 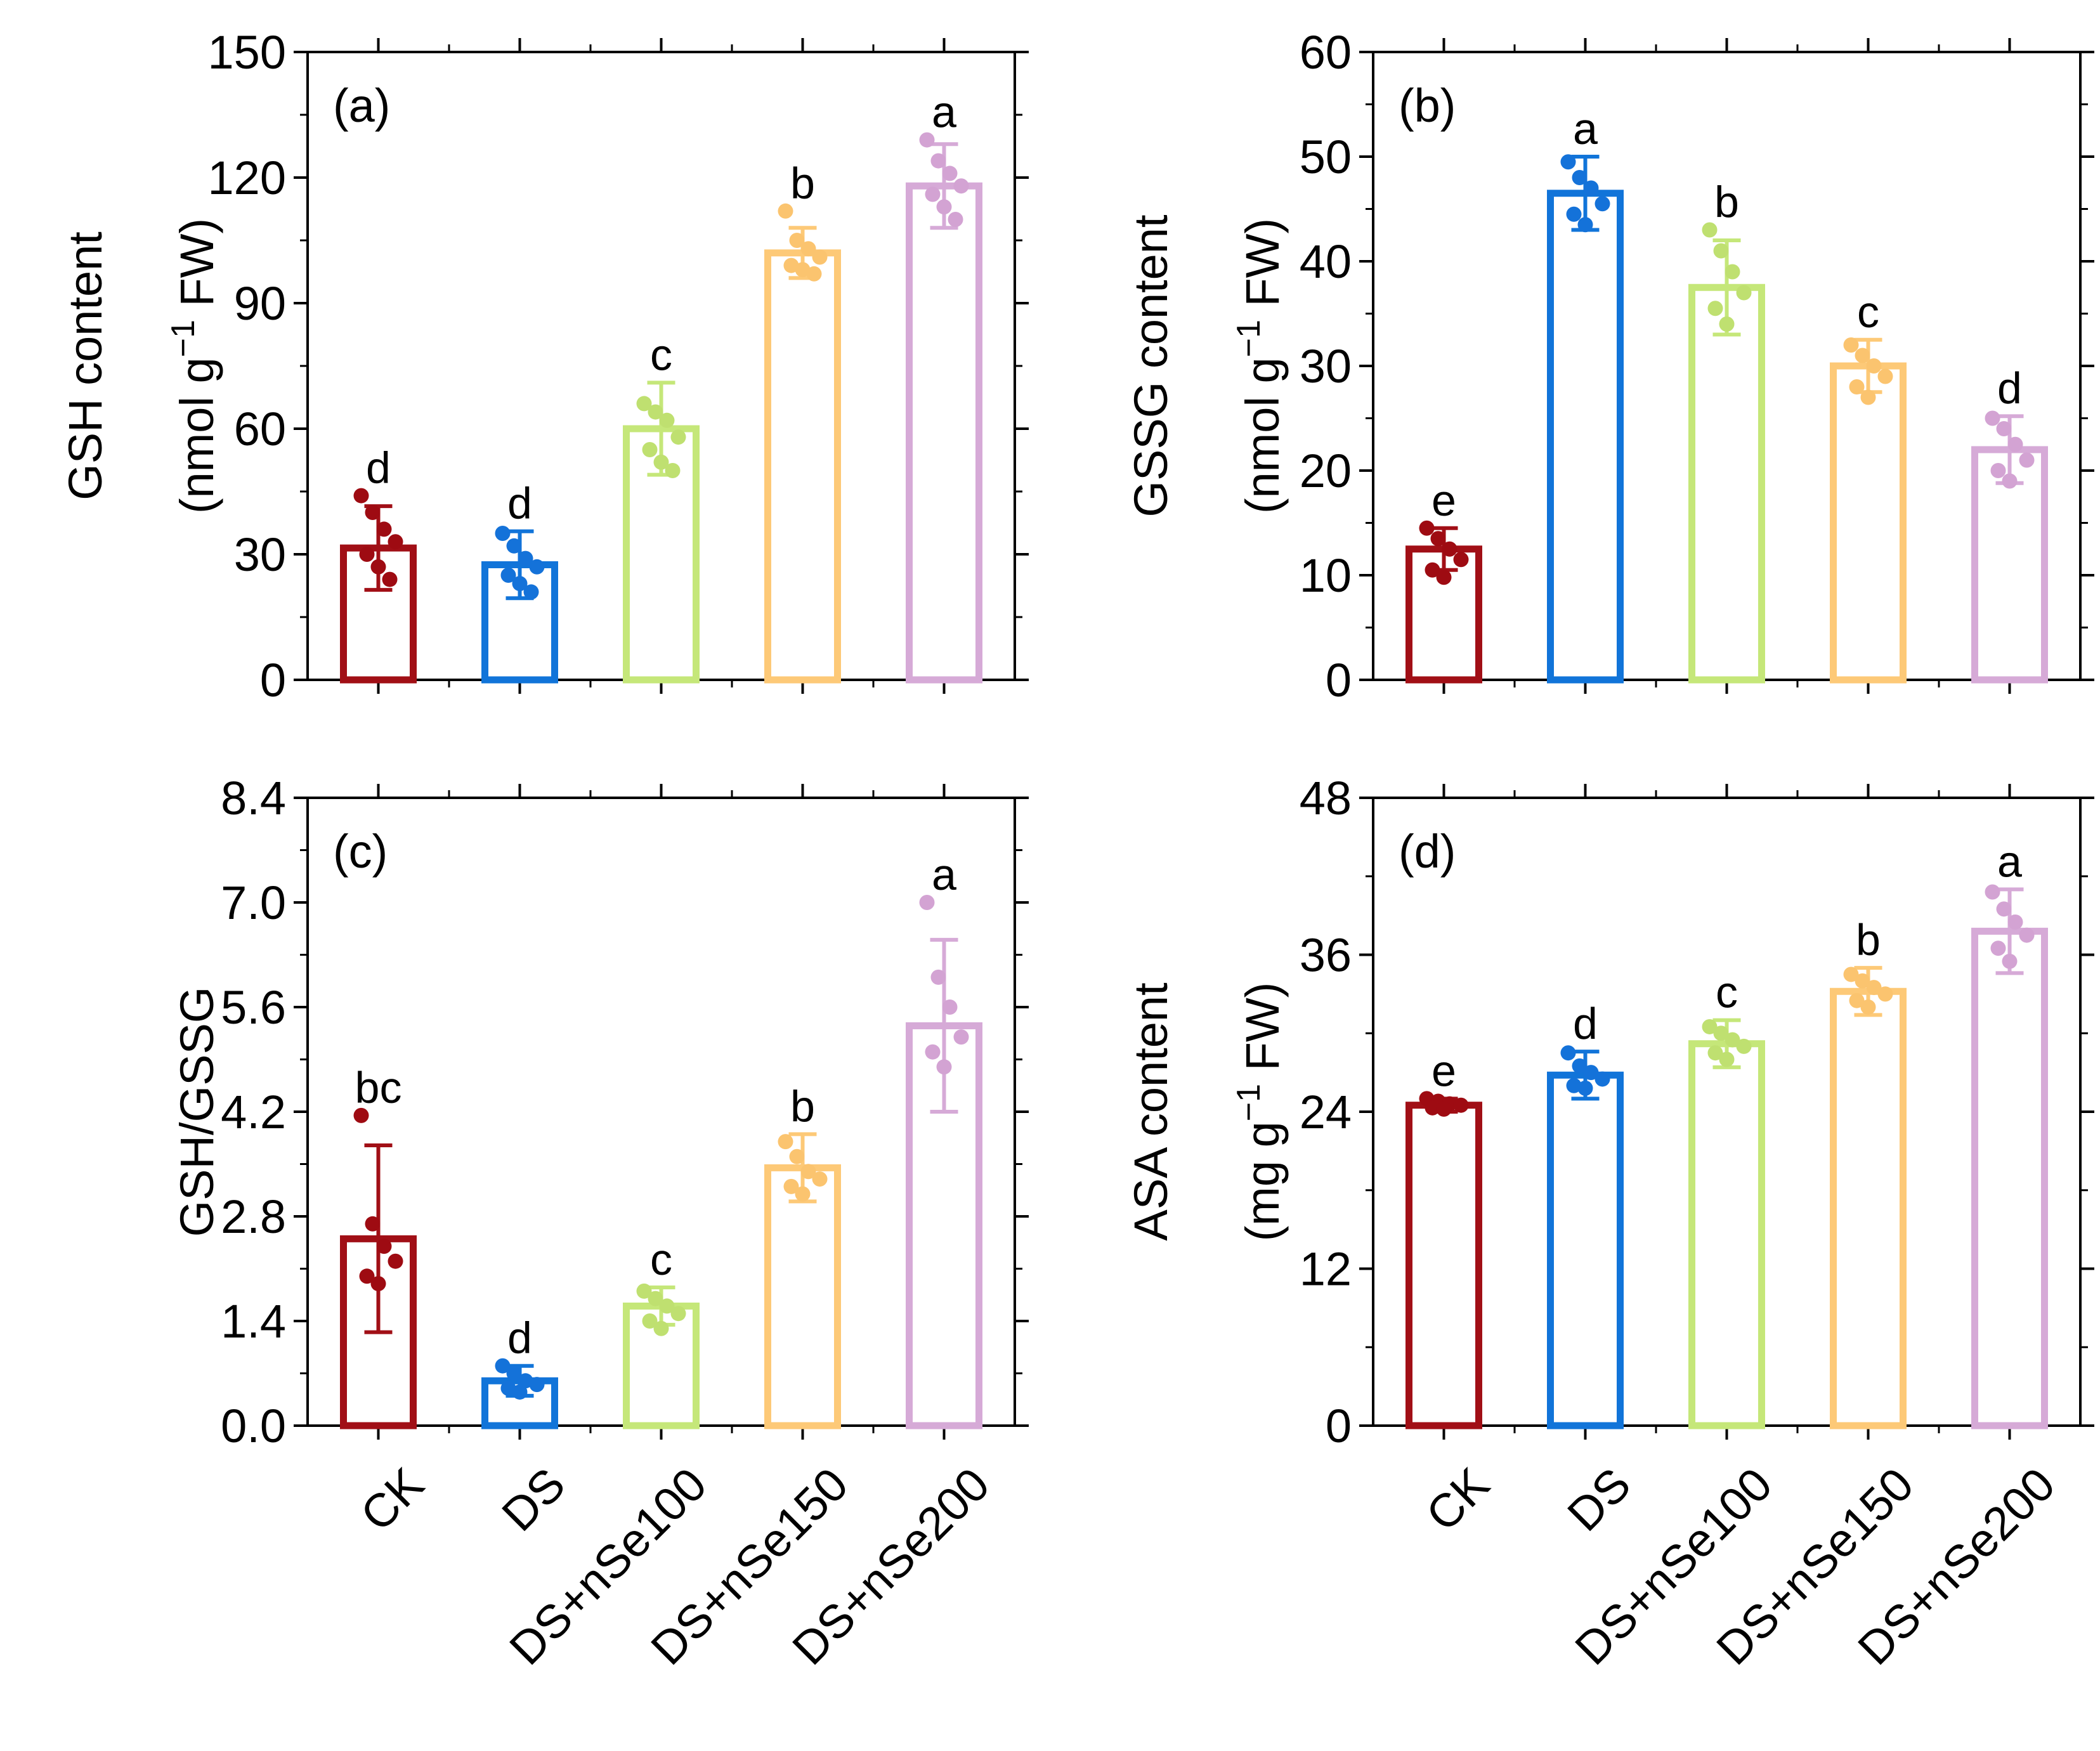 What do you see at coordinates (1326, 261) in the screenshot?
I see `y-tick-label: 40` at bounding box center [1326, 261].